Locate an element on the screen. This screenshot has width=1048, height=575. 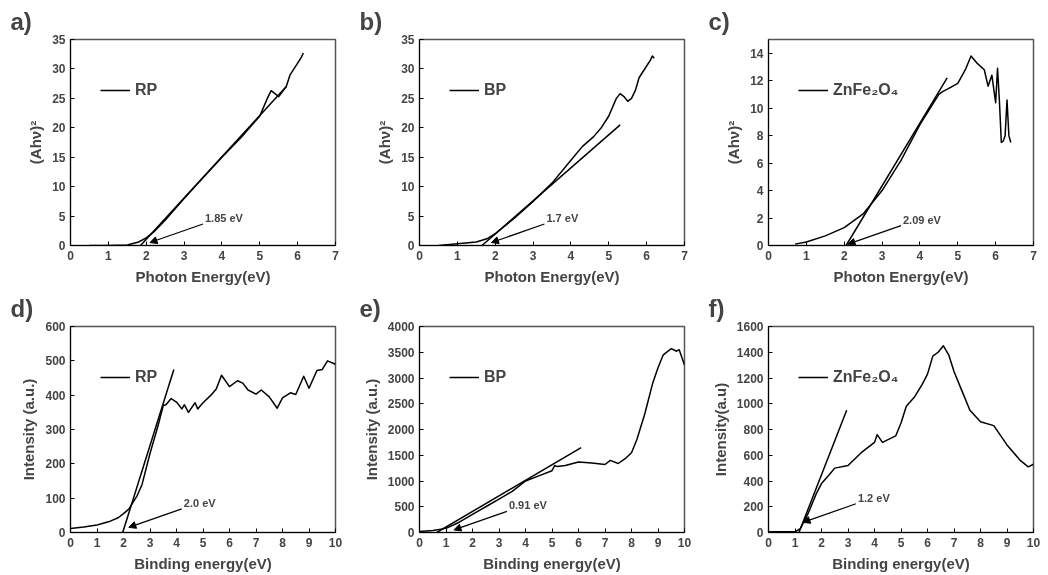
annotation: 1.7 eV is located at coordinates (562, 218).